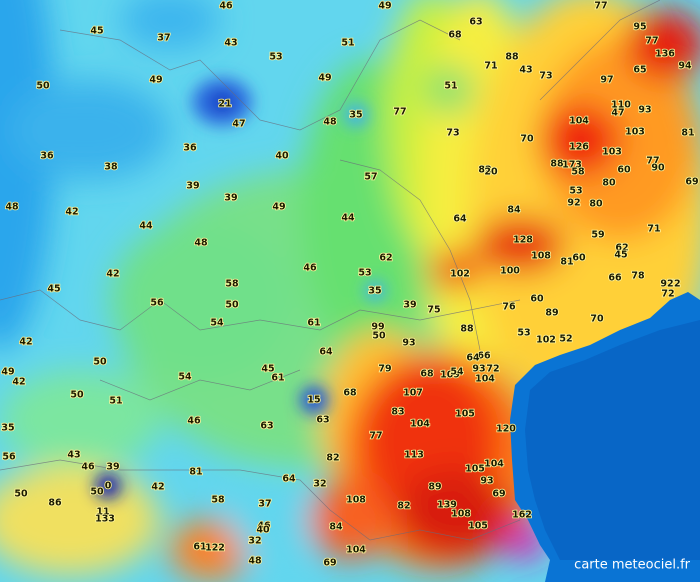 The image size is (700, 582). I want to click on value-label: 73, so click(452, 133).